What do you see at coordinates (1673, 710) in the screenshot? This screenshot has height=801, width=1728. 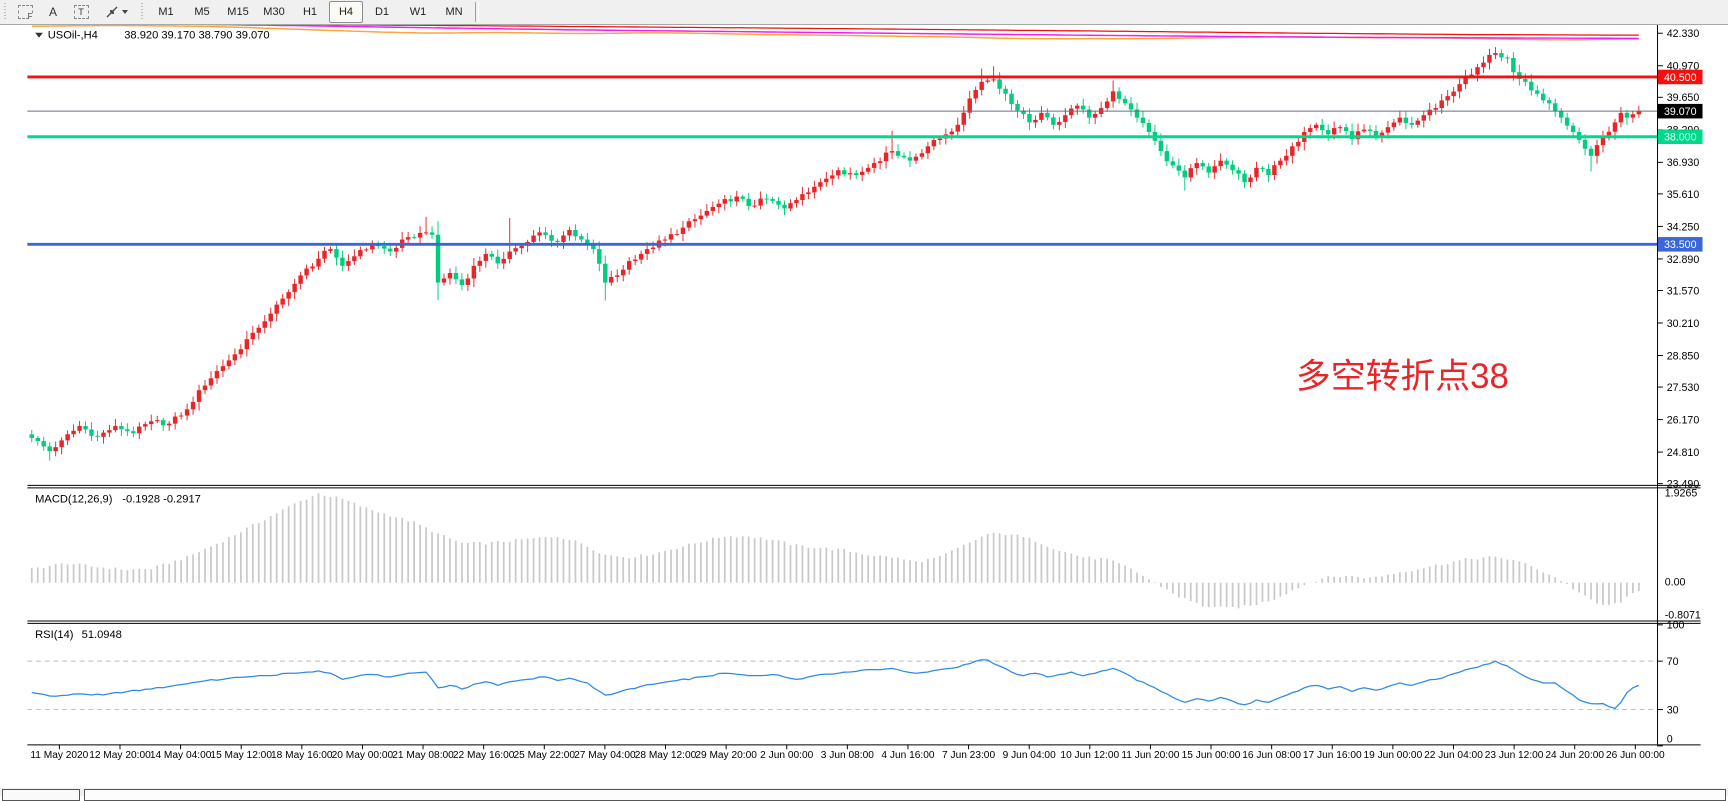 I see `svg-text: 30` at bounding box center [1673, 710].